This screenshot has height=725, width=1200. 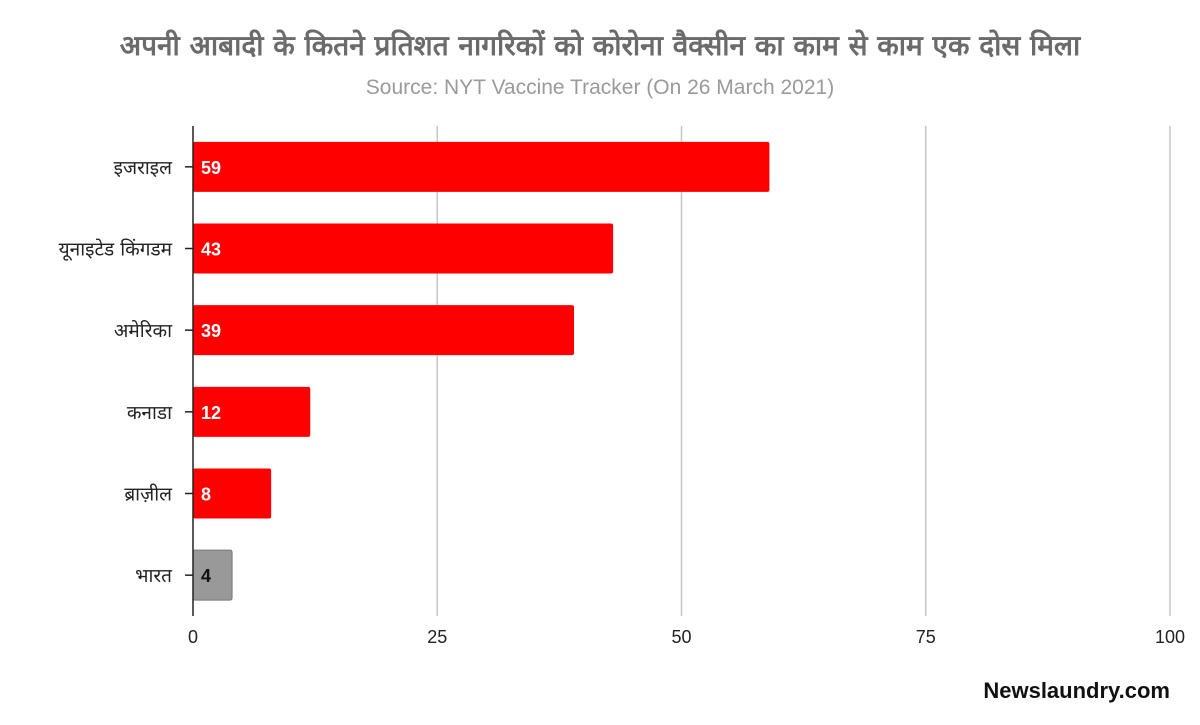 What do you see at coordinates (193, 637) in the screenshot?
I see `x-tick-label: 0` at bounding box center [193, 637].